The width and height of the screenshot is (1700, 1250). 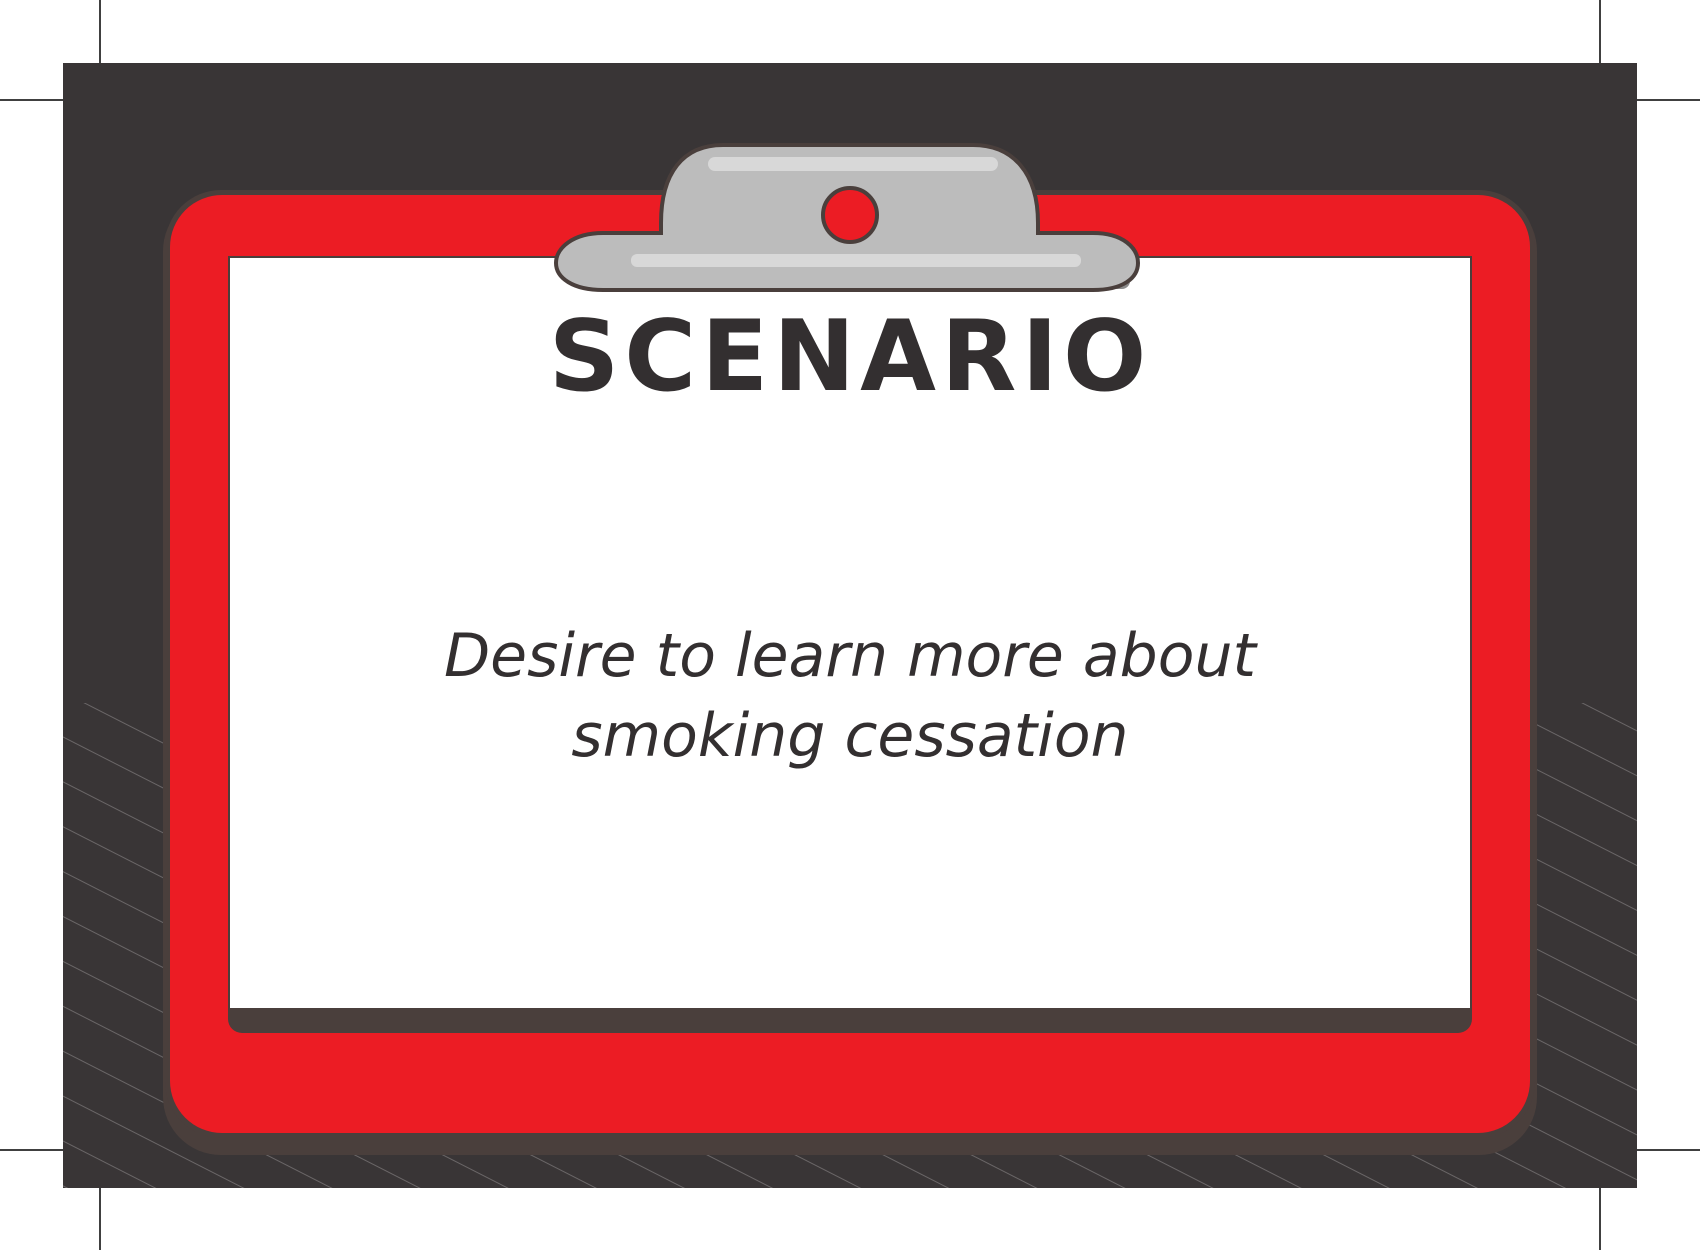 What do you see at coordinates (850, 656) in the screenshot?
I see `scenario-line-1: Desire to learn more about` at bounding box center [850, 656].